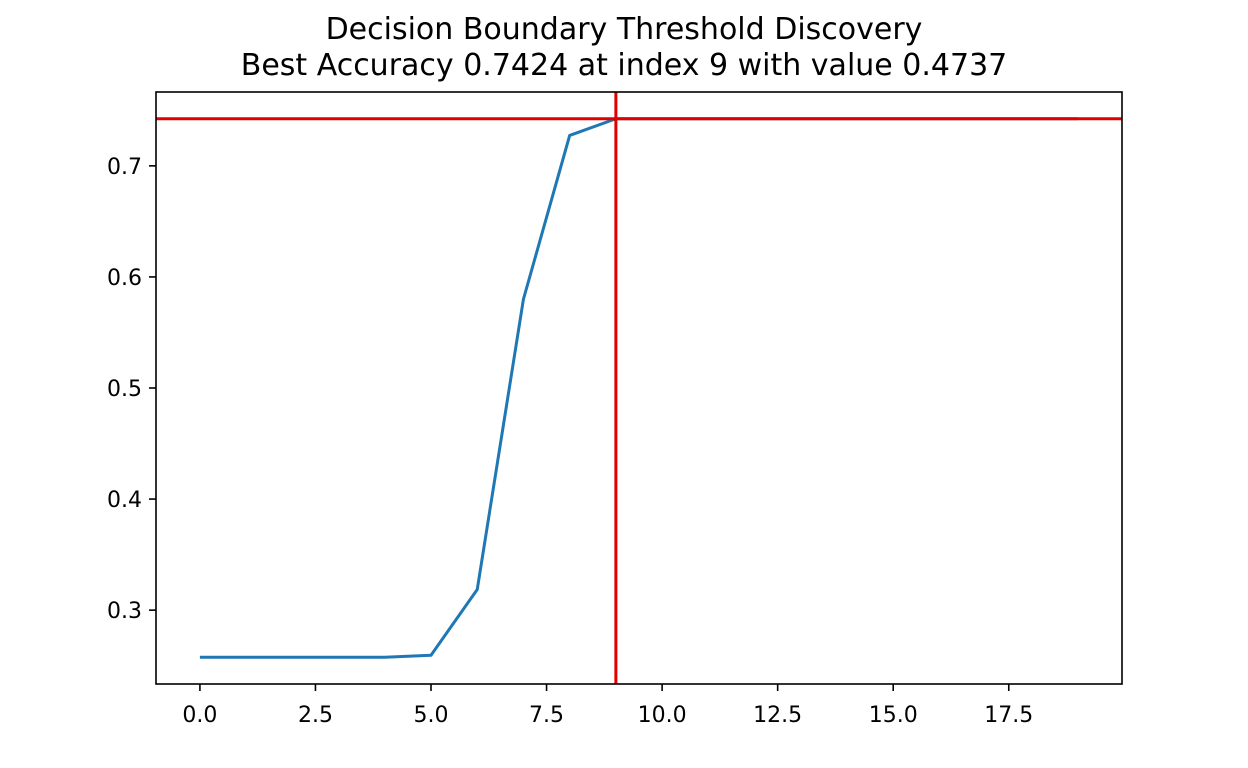 This screenshot has width=1248, height=768. What do you see at coordinates (315, 715) in the screenshot?
I see `x-tick-label: 2.5` at bounding box center [315, 715].